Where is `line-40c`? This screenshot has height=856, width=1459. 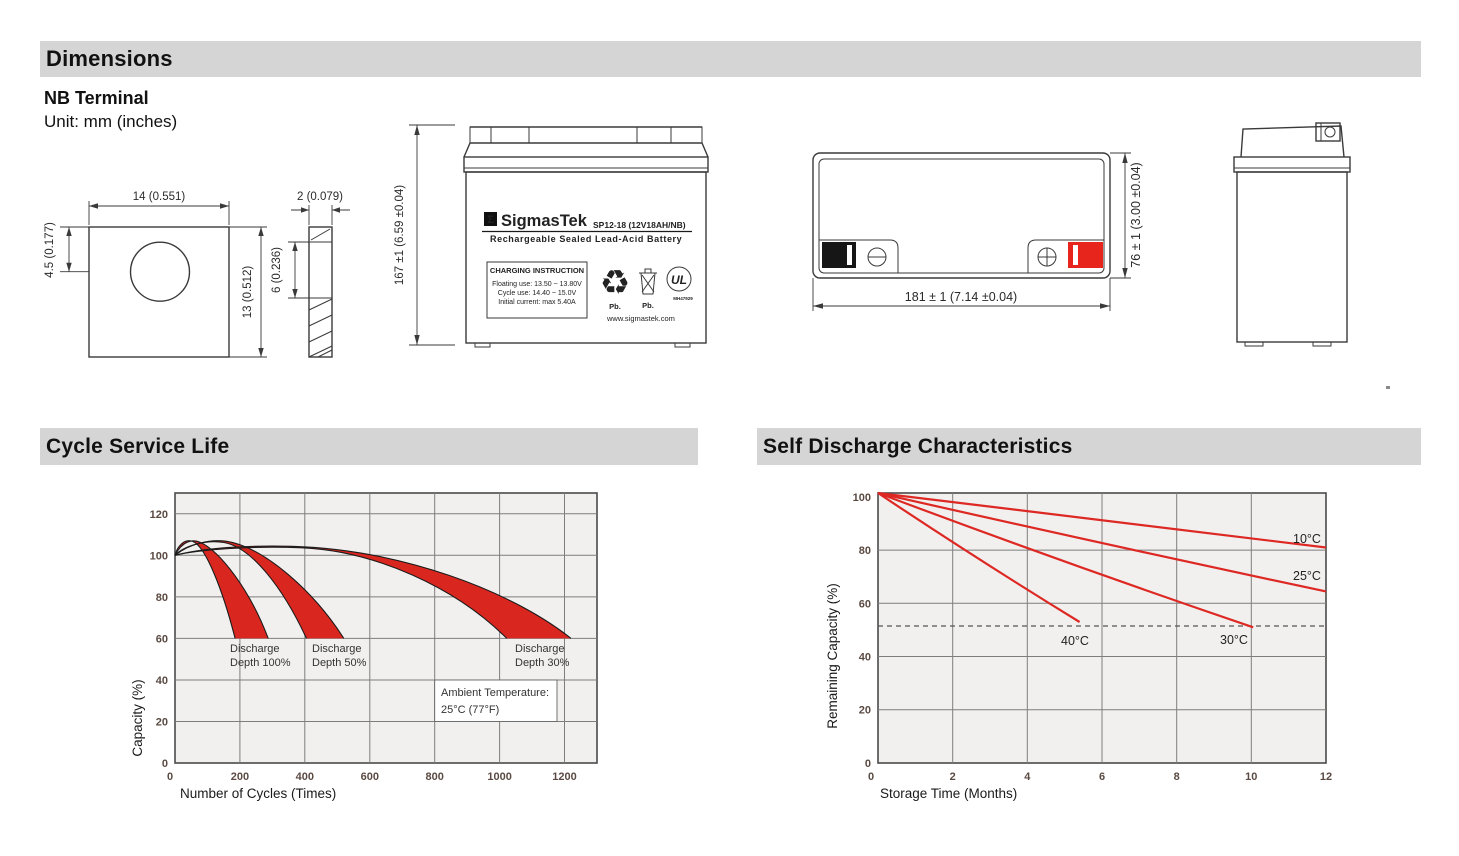
line-40c is located at coordinates (979, 557).